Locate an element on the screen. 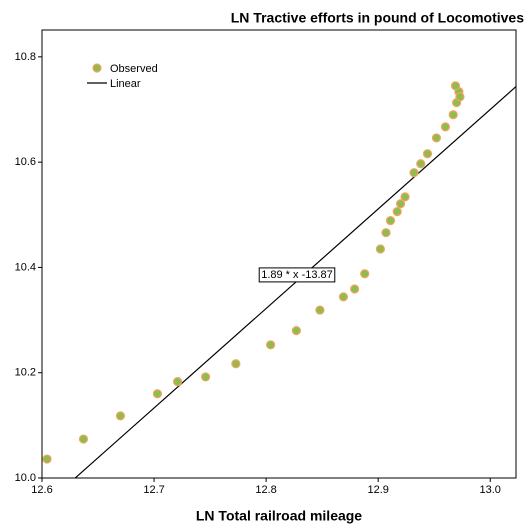 The height and width of the screenshot is (526, 527). x-tick-label: 12.9 is located at coordinates (377, 490).